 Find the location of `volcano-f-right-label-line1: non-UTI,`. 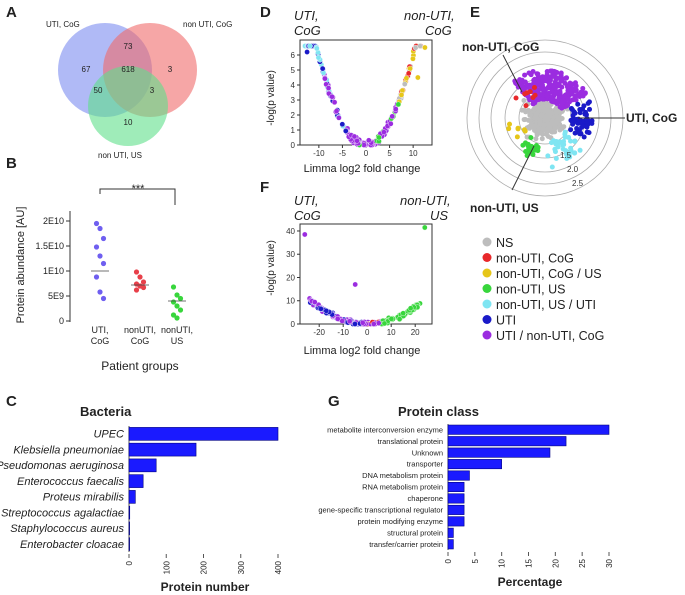

volcano-f-right-label-line1: non-UTI, is located at coordinates (425, 200).